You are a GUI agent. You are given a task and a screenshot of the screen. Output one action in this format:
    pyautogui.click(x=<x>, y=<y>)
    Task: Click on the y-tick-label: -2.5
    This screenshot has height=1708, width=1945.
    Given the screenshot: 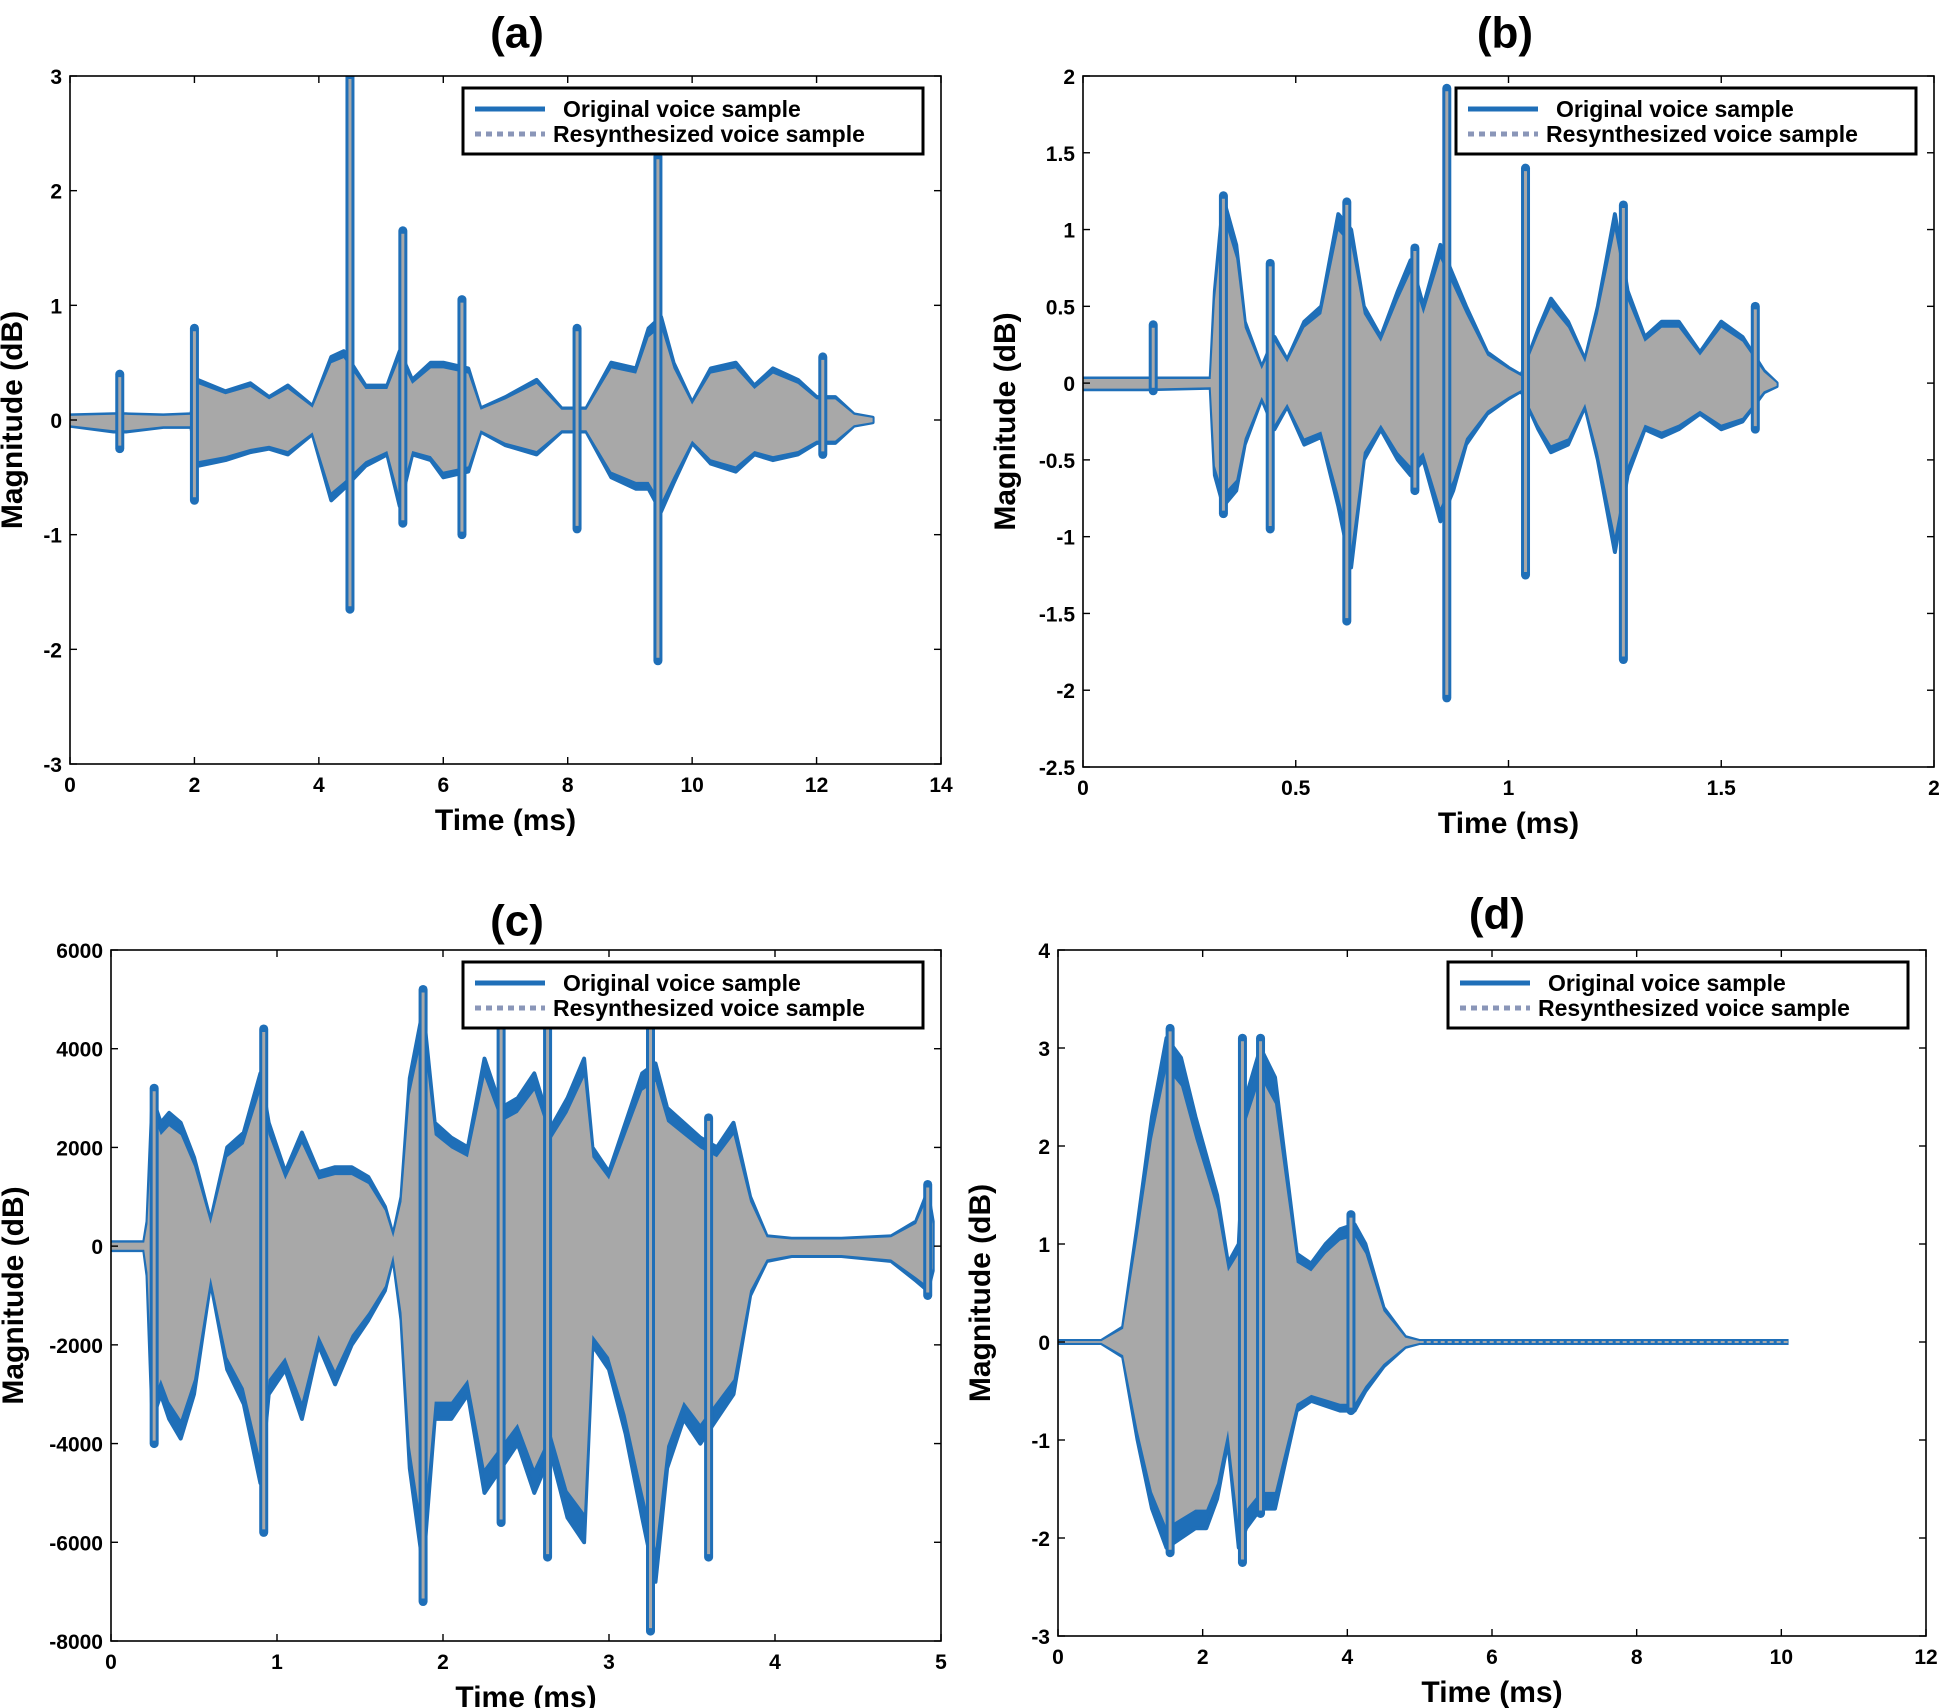 What is the action you would take?
    pyautogui.click(x=1057, y=768)
    